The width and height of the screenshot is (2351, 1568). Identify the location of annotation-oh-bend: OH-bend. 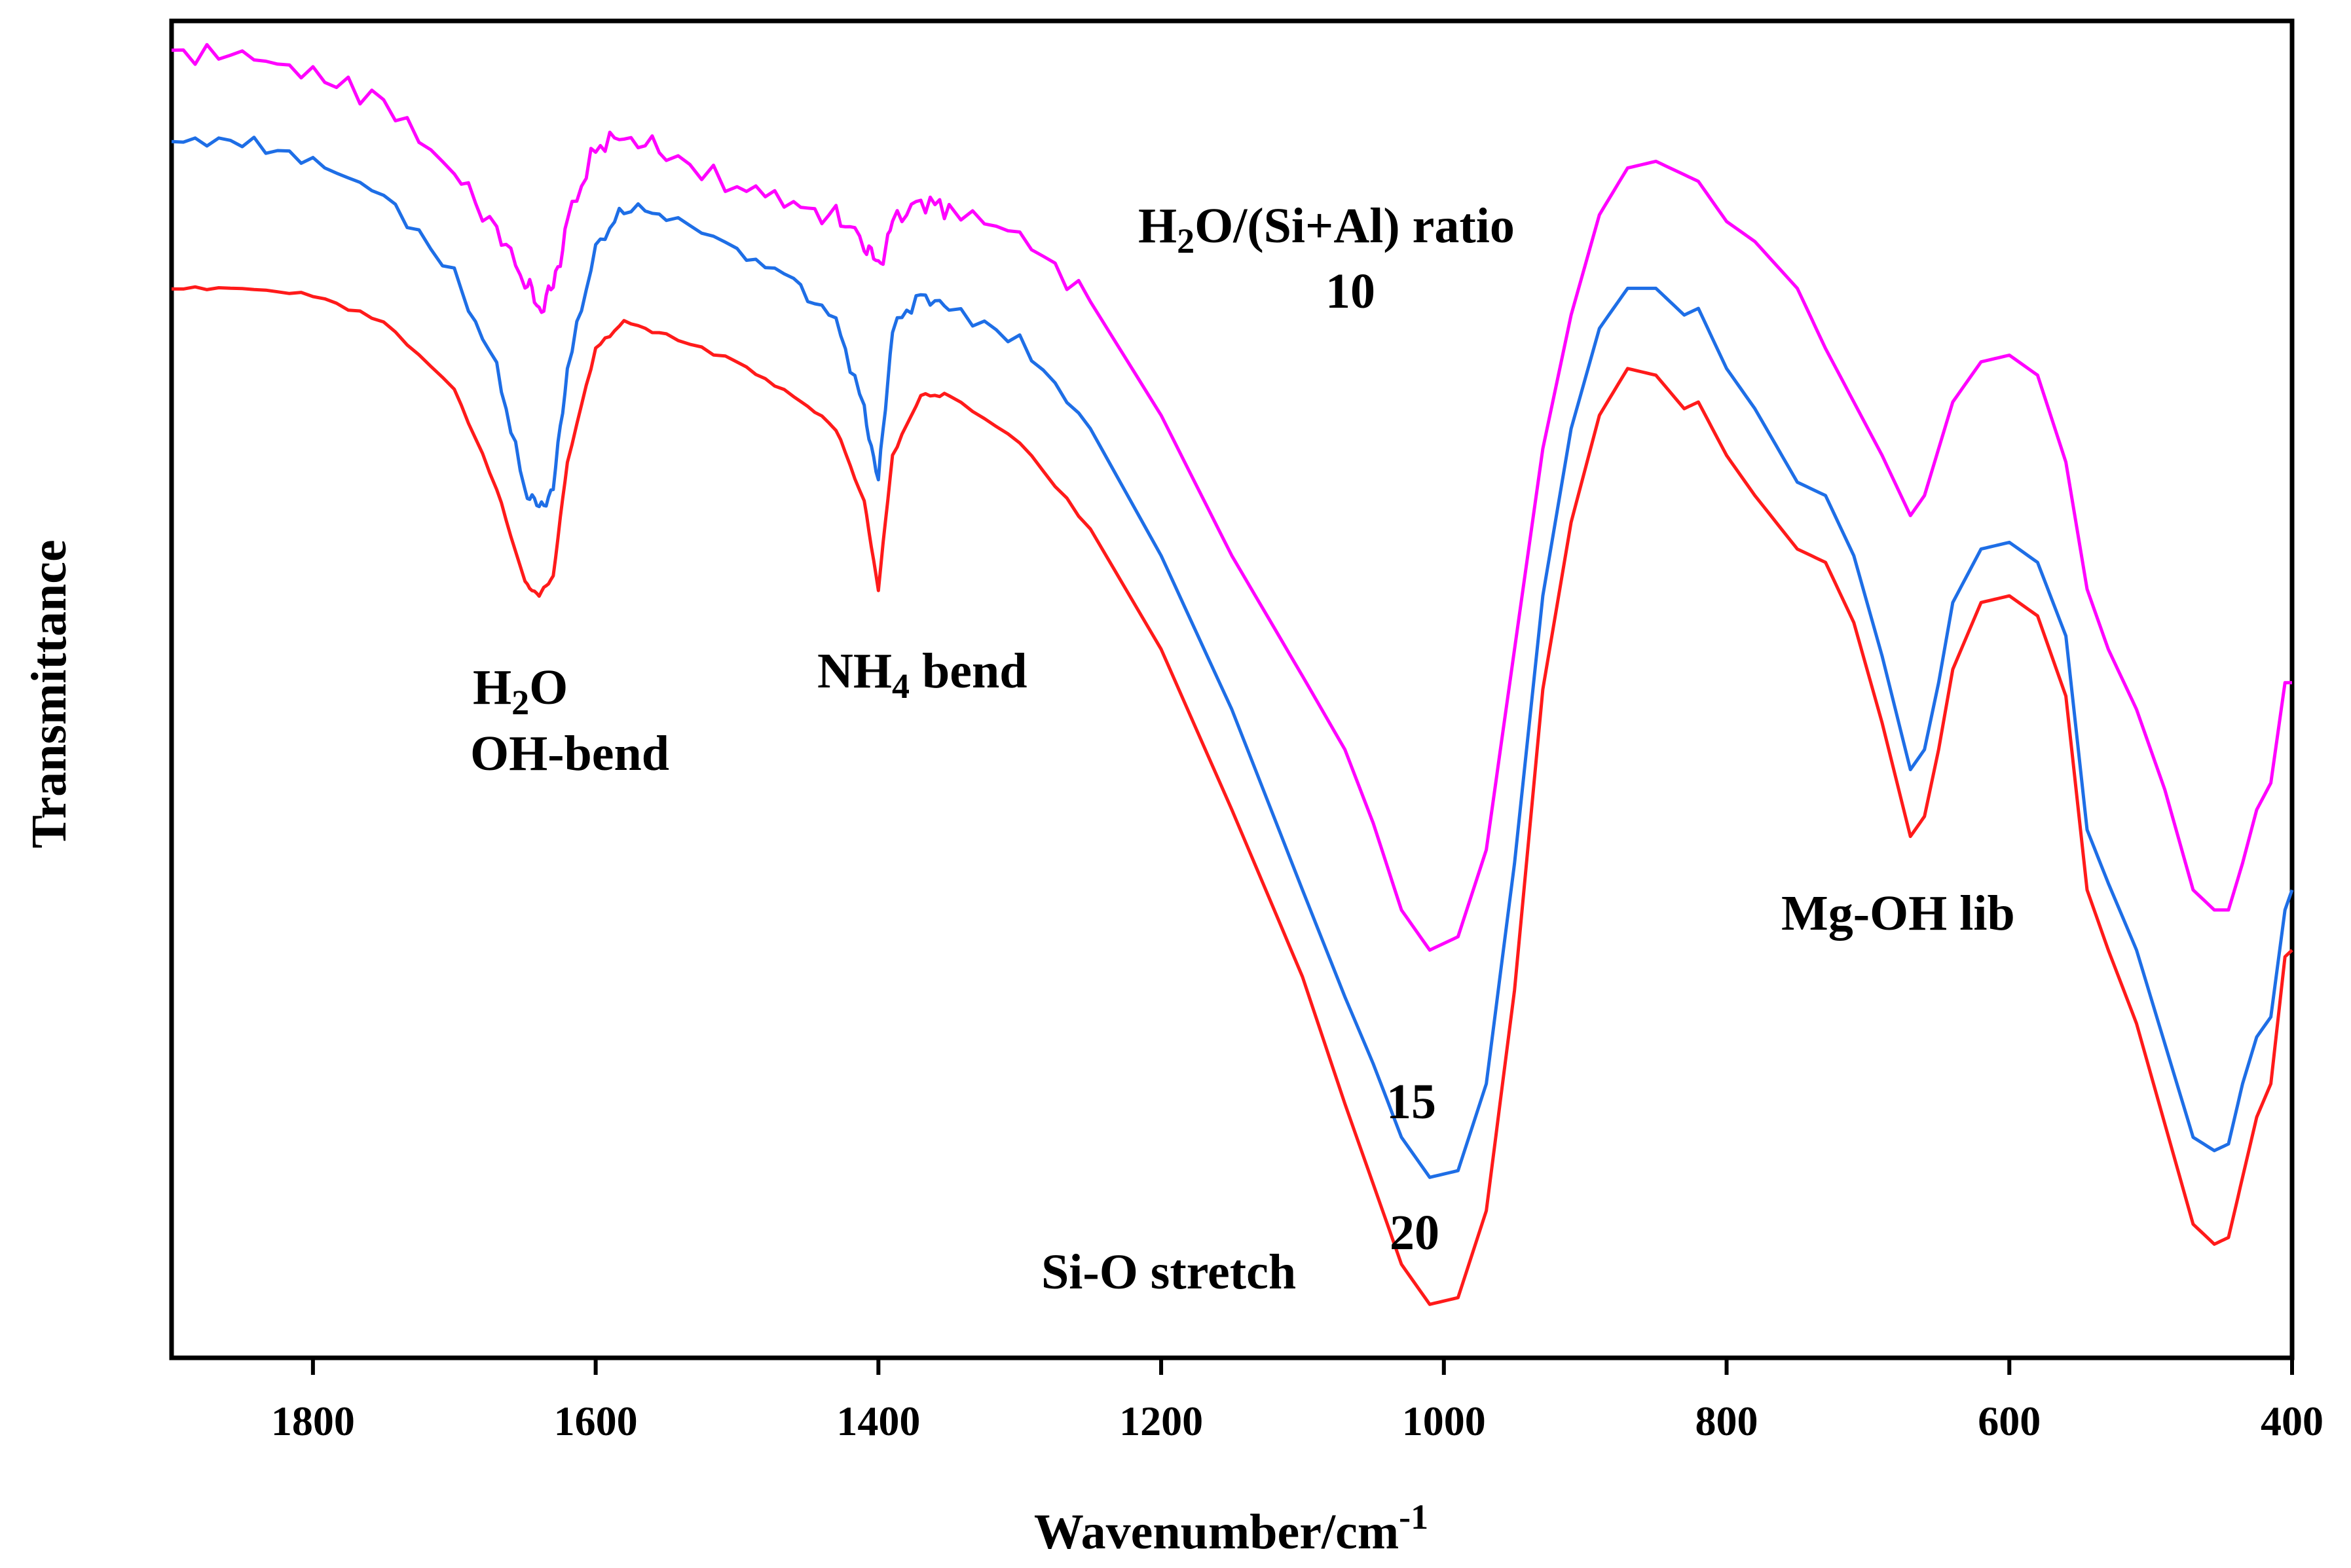
(569, 753).